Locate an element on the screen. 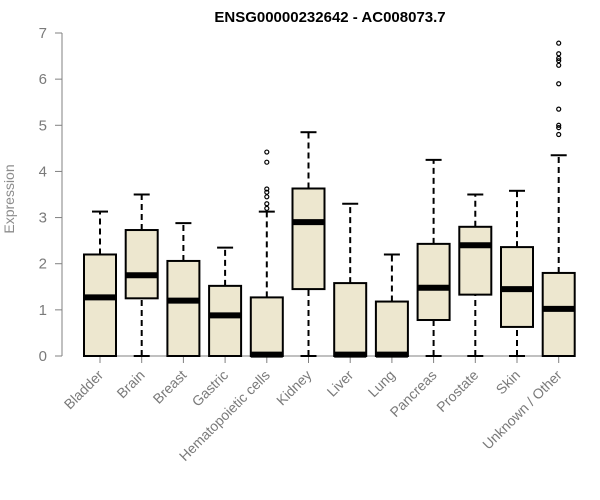  y-tick-label: 1 is located at coordinates (43, 310).